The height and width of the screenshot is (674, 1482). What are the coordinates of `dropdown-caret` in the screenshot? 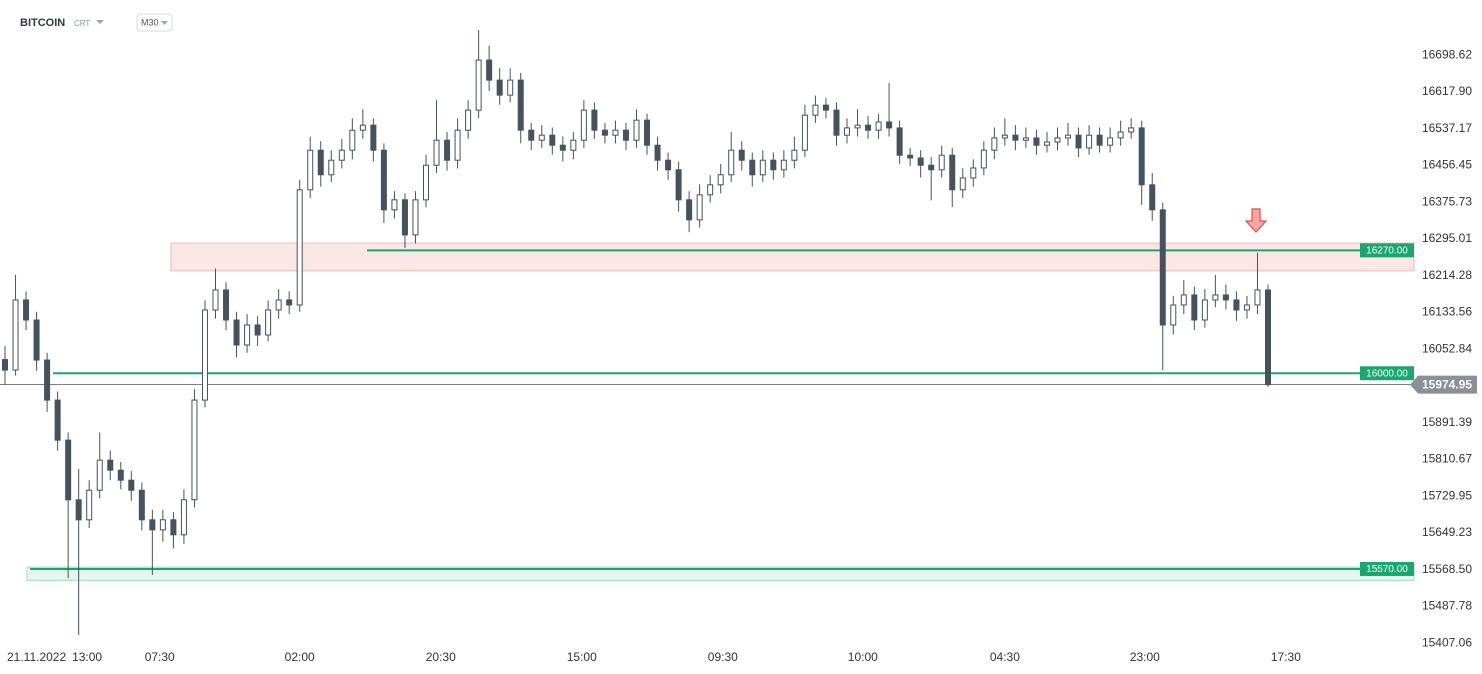 It's located at (100, 22).